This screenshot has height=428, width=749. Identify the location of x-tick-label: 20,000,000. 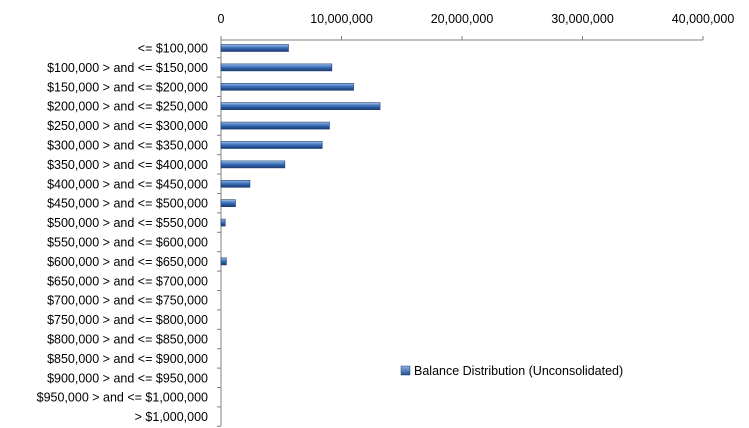
(462, 19).